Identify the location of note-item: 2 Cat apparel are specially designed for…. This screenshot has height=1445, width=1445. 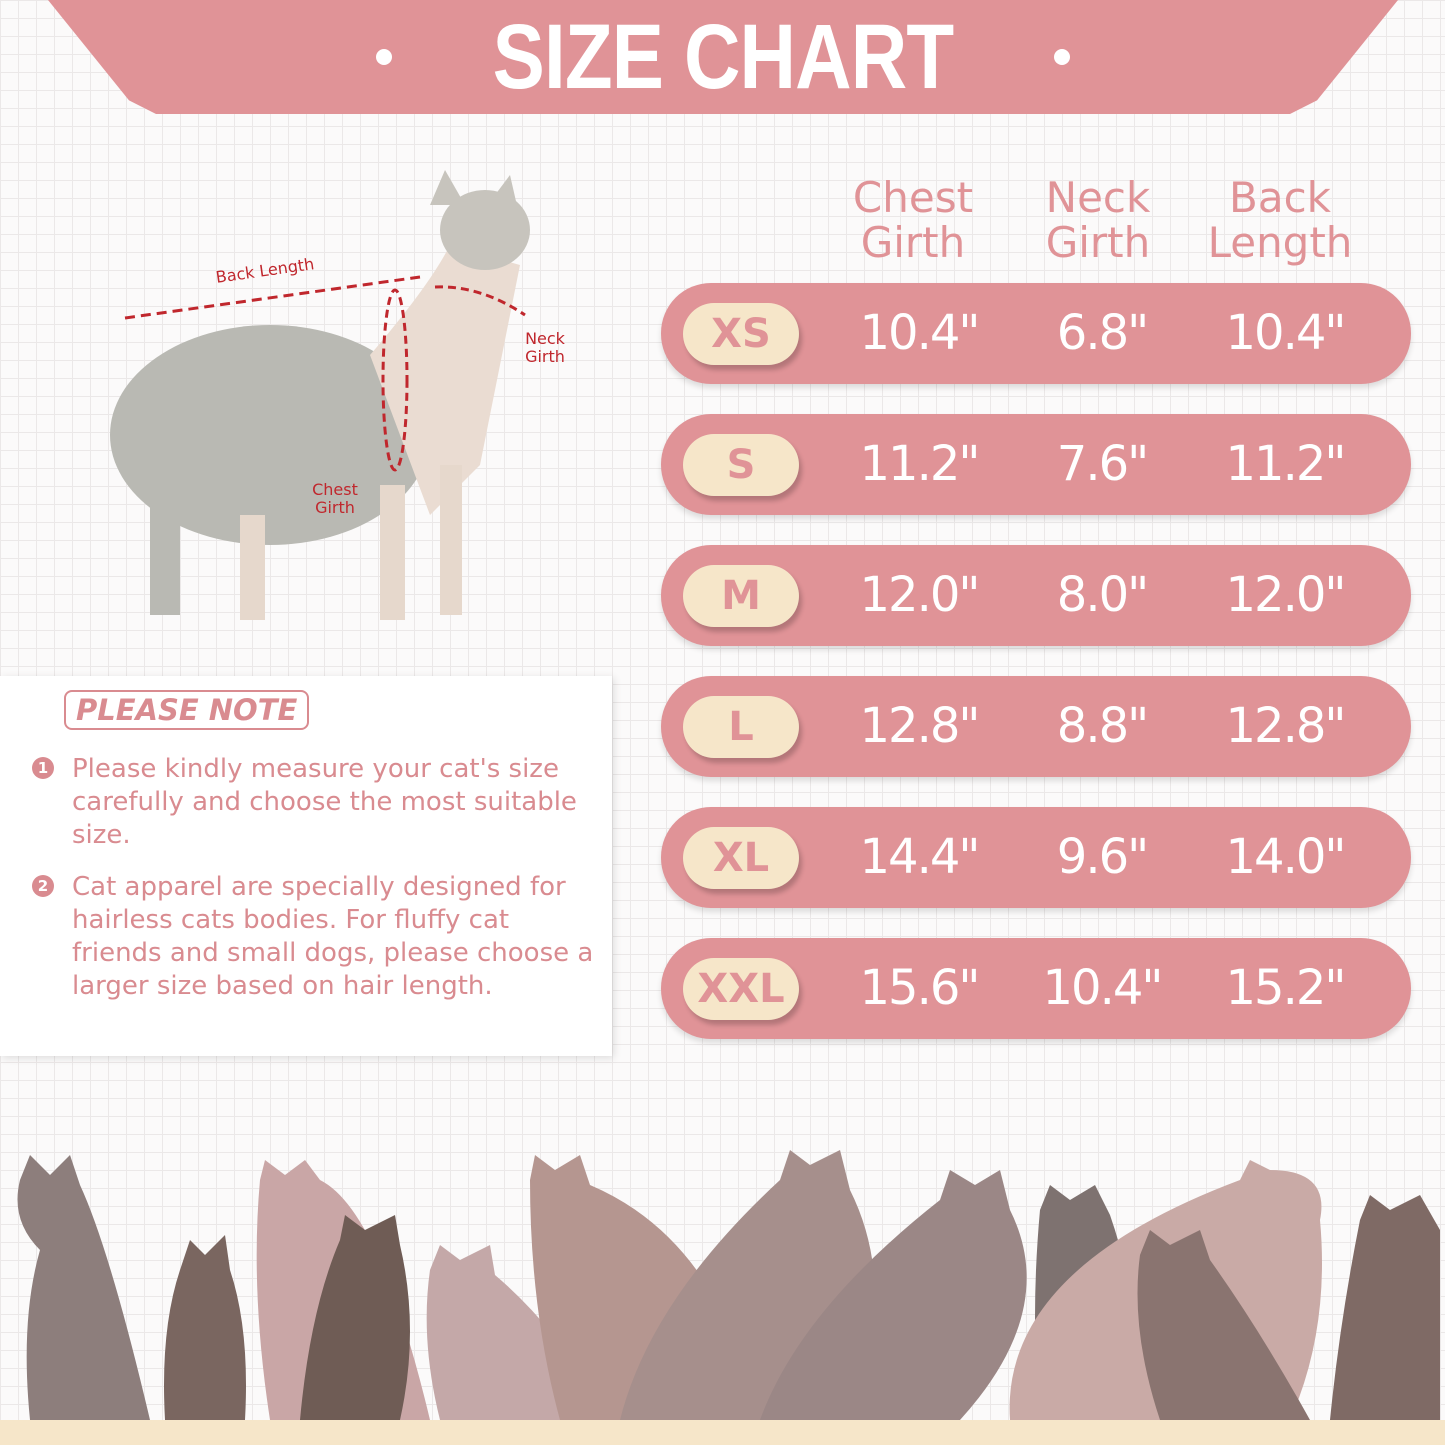
(317, 937).